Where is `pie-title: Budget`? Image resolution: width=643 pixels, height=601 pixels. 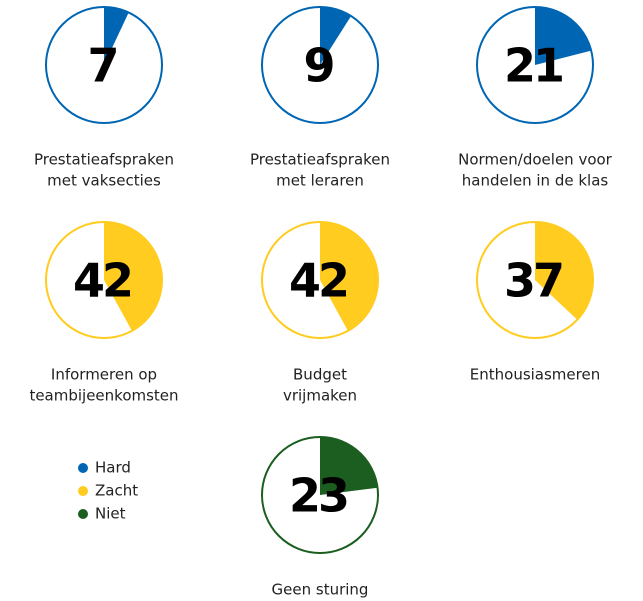 pie-title: Budget is located at coordinates (320, 375).